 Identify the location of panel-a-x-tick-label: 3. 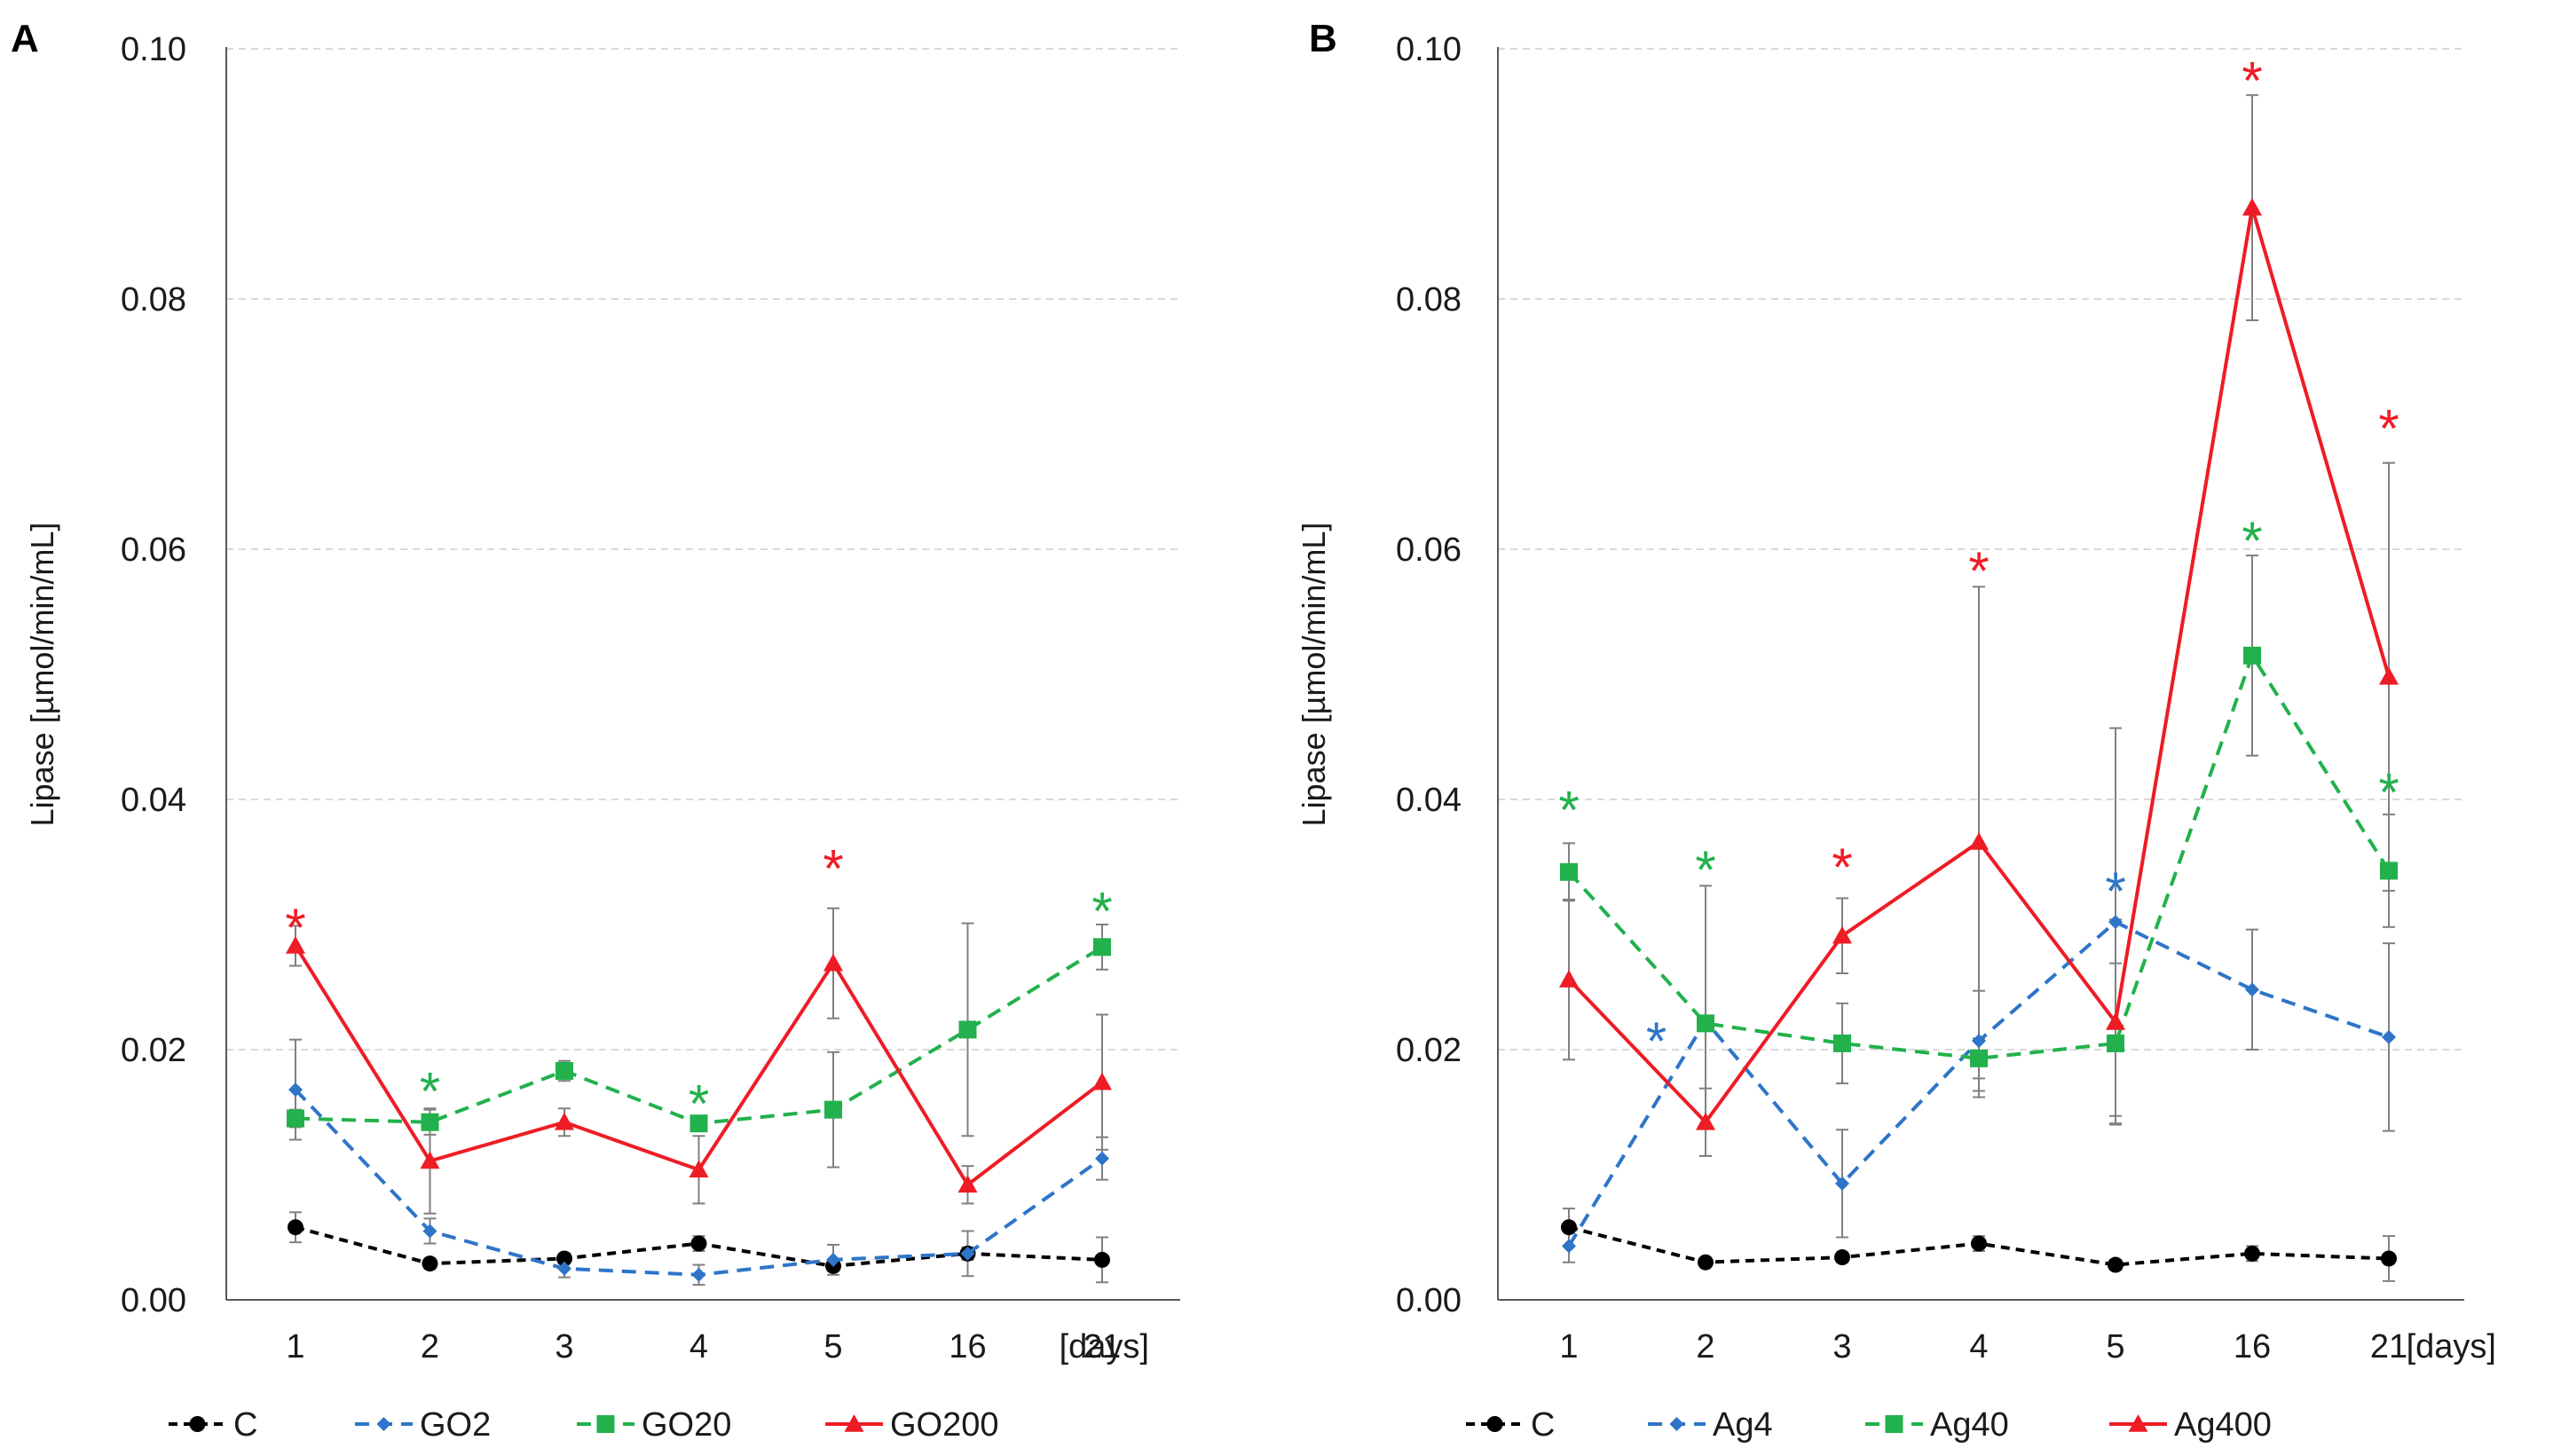
(564, 1346).